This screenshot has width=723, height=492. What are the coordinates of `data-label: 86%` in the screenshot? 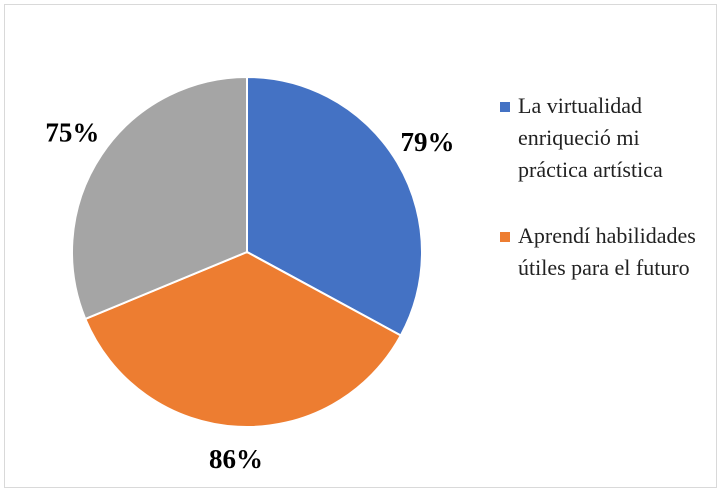 It's located at (236, 459).